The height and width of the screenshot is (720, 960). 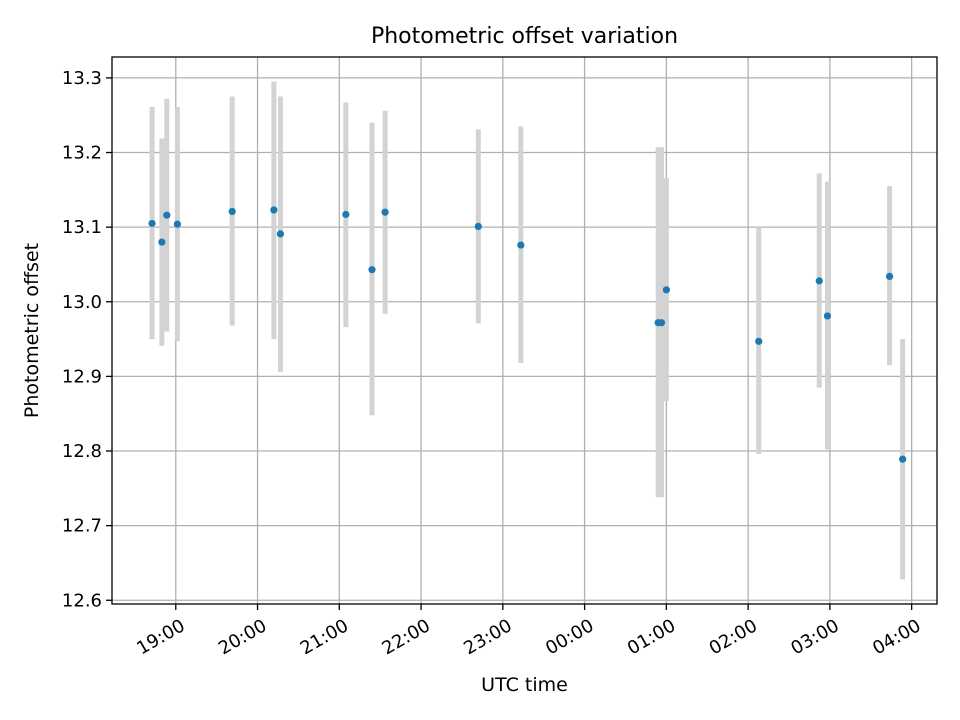 I want to click on y-tick-label: 13.0, so click(x=82, y=302).